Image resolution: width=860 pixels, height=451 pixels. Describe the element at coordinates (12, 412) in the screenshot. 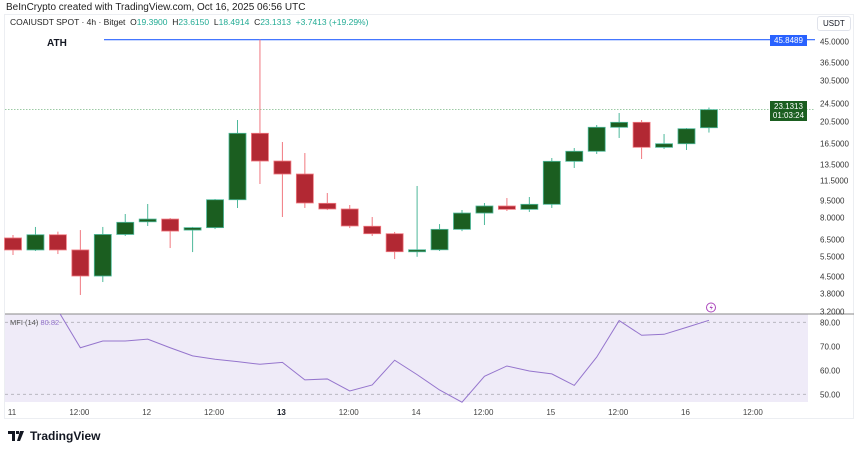

I see `time-tick: 11` at that location.